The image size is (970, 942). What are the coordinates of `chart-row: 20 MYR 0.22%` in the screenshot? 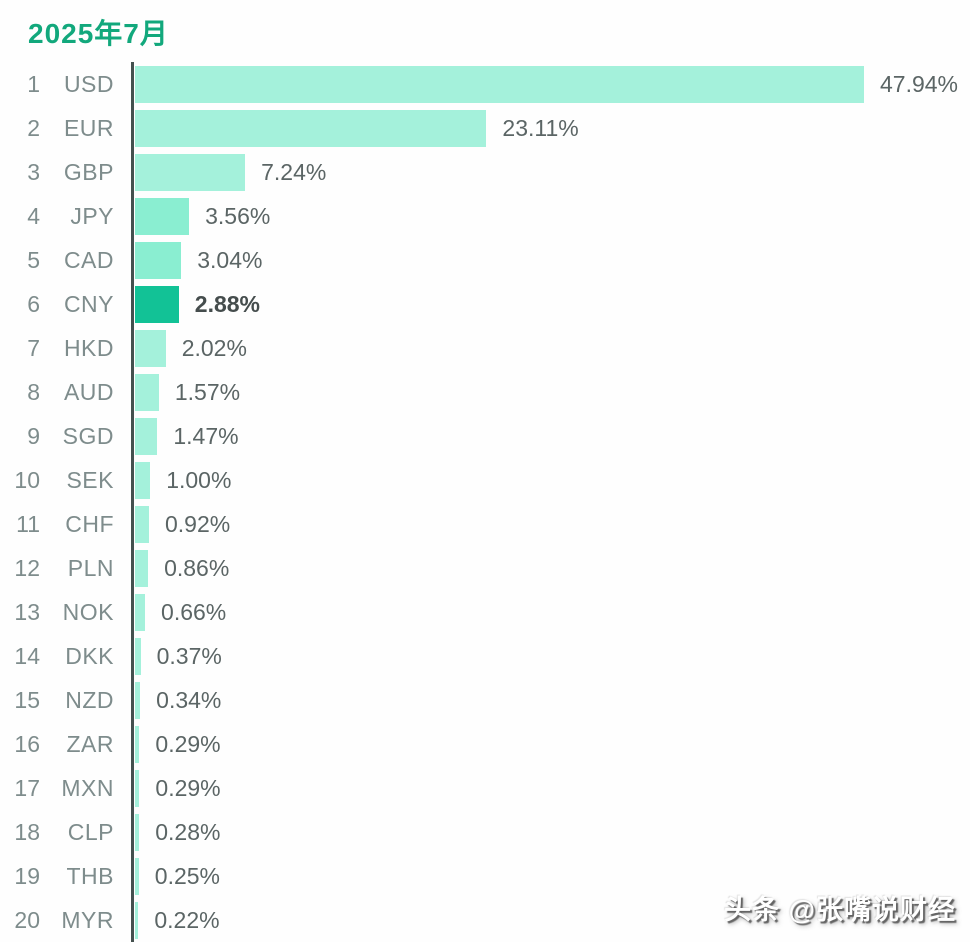 It's located at (485, 920).